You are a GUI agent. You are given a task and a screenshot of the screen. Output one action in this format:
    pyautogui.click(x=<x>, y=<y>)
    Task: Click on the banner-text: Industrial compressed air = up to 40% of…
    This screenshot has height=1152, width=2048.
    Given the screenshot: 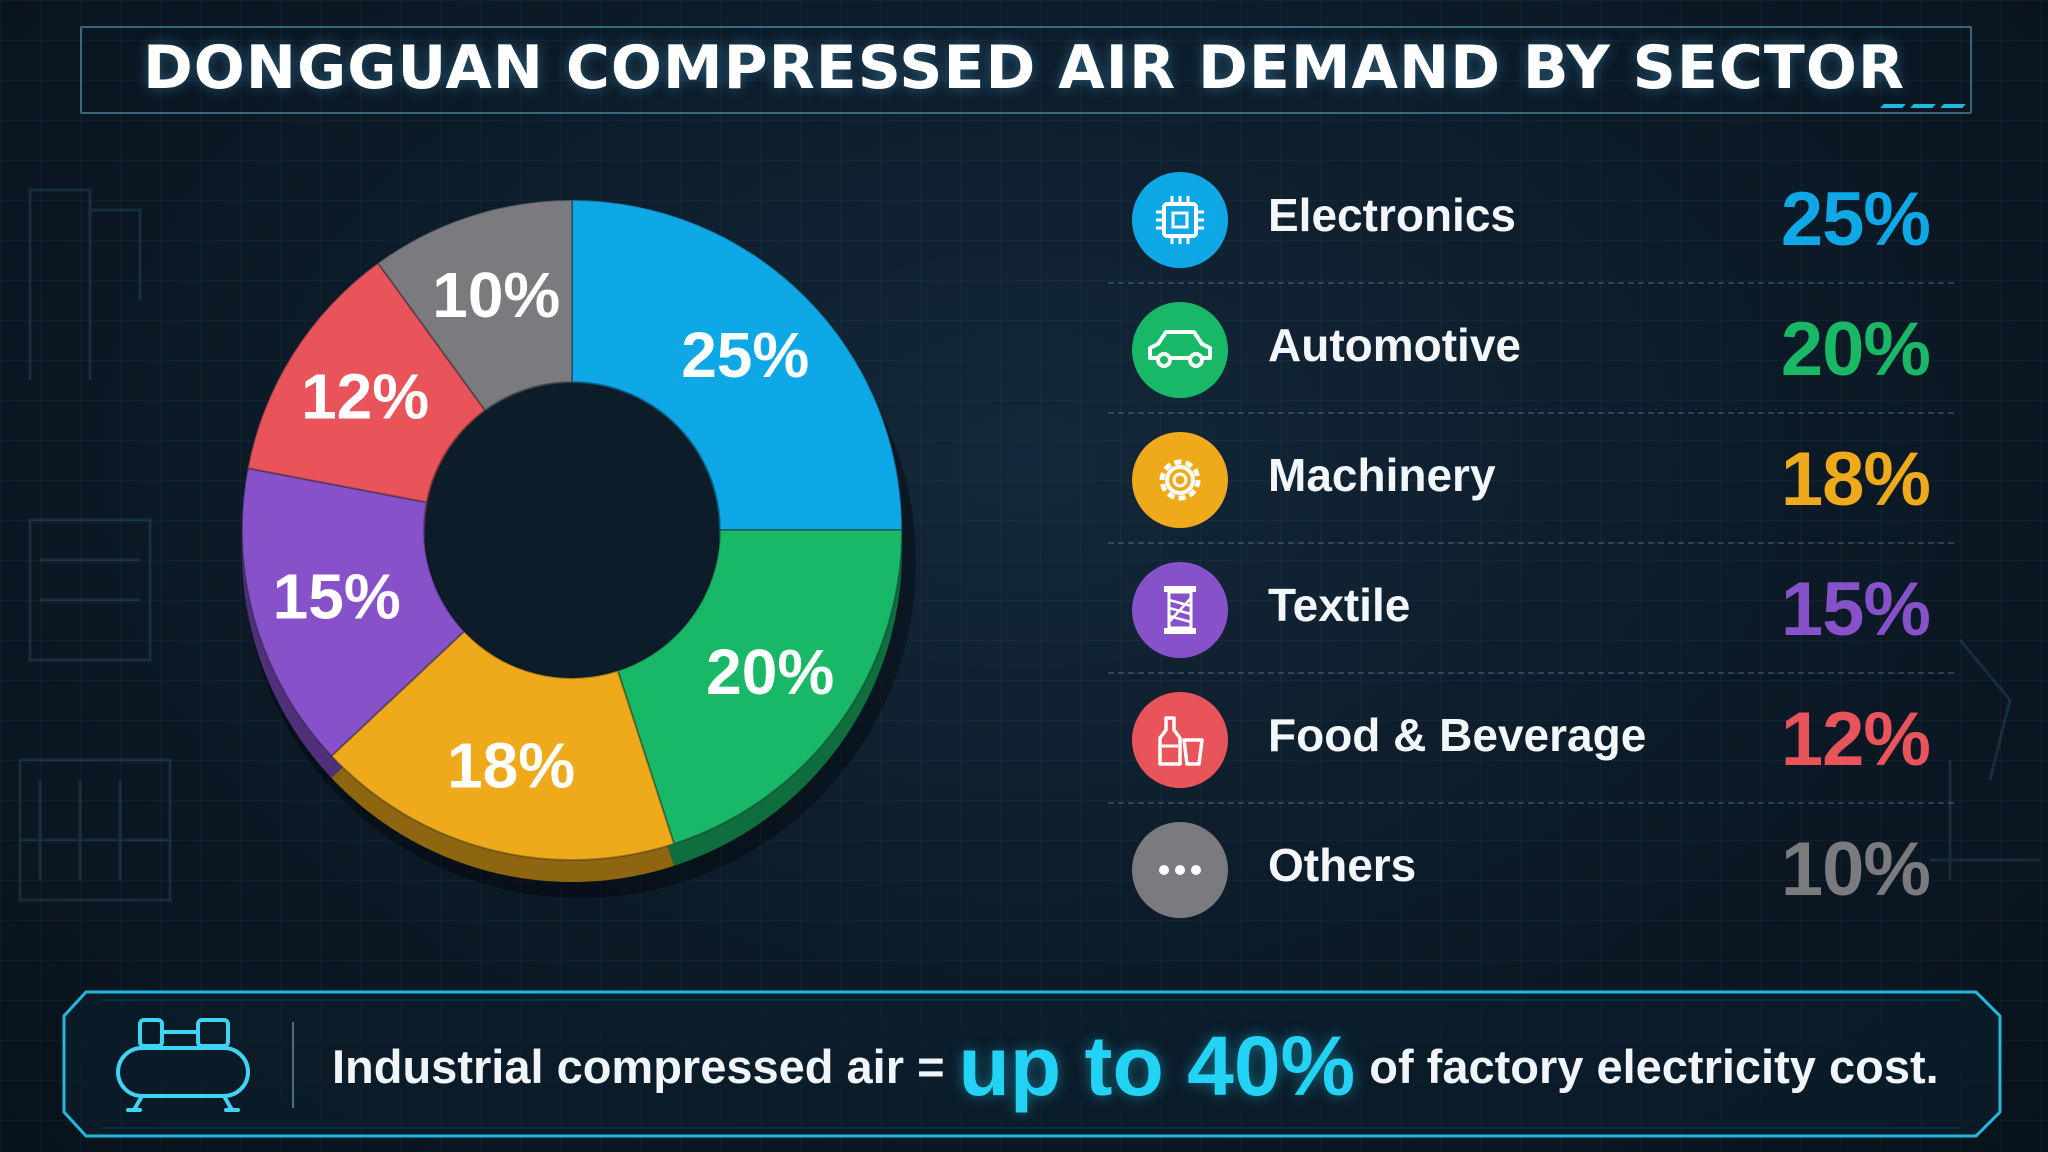 What is the action you would take?
    pyautogui.click(x=1135, y=1066)
    